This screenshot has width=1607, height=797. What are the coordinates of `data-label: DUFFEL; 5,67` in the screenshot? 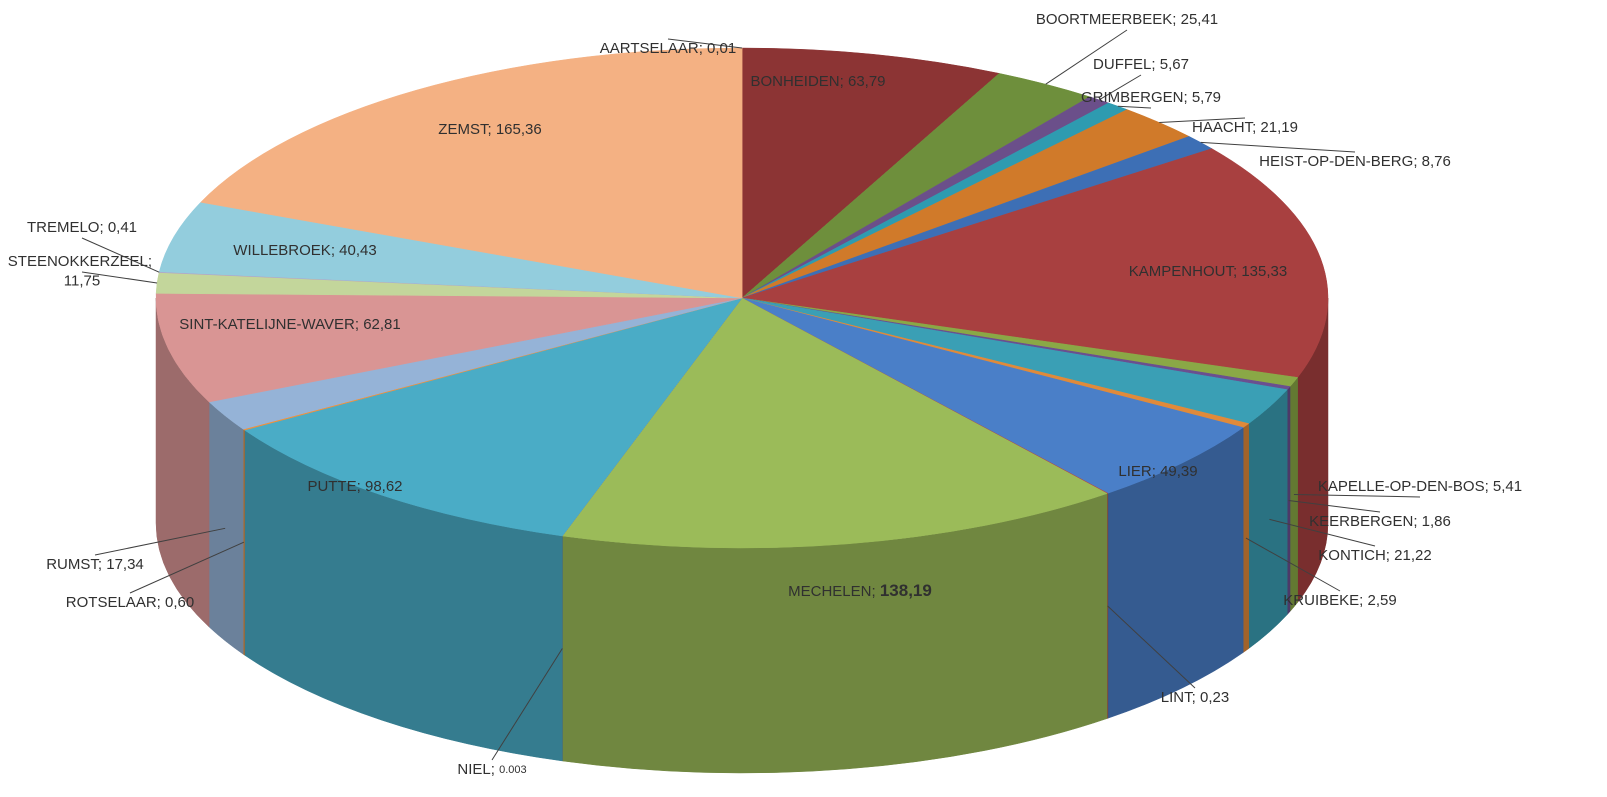 It's located at (1141, 64).